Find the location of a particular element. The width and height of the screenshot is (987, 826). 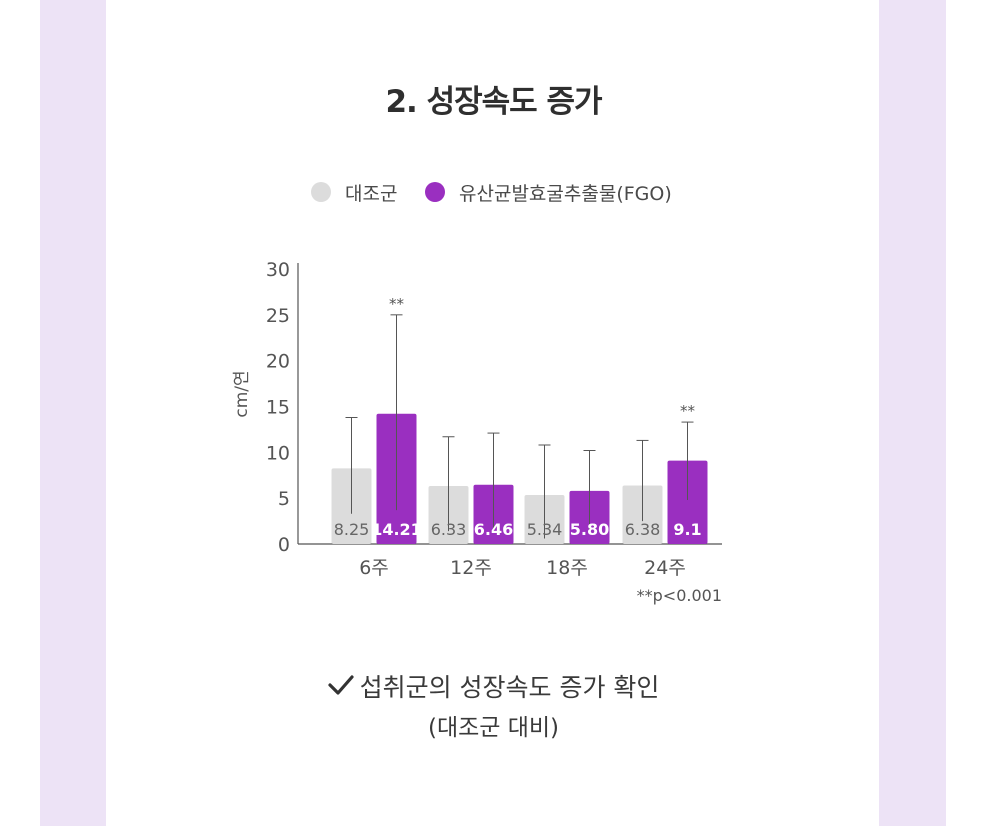

x-tick-label: 12주 is located at coordinates (471, 568).